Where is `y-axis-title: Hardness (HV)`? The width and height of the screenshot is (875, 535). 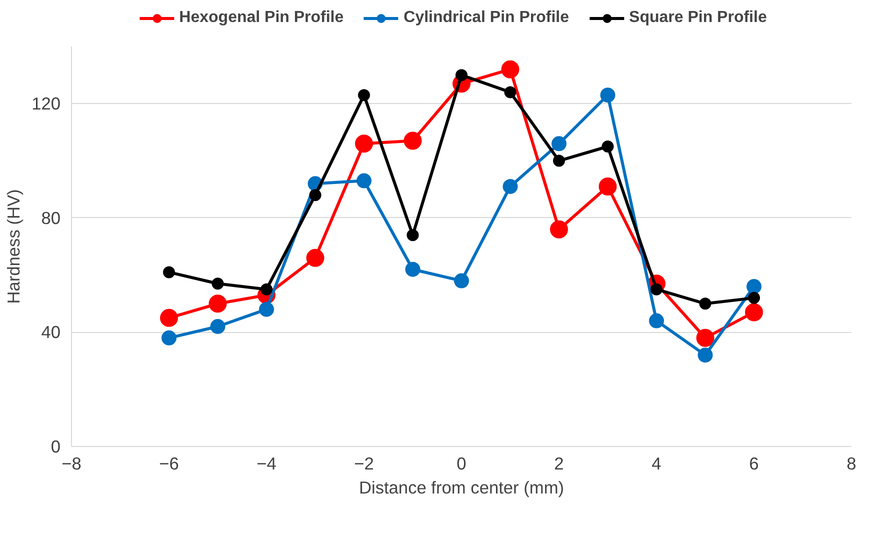 y-axis-title: Hardness (HV) is located at coordinates (14, 246).